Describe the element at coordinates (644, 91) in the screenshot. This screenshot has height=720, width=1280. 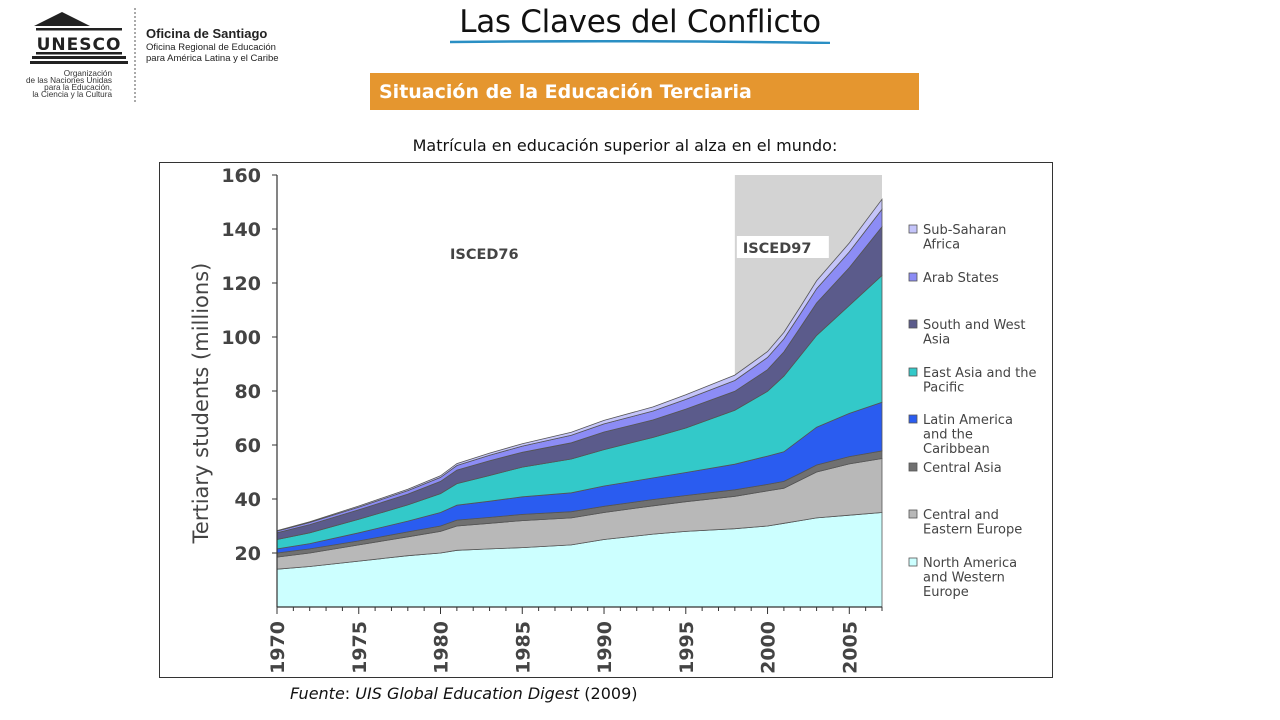
I see `section-banner: Situación de la Educación Terciaria` at that location.